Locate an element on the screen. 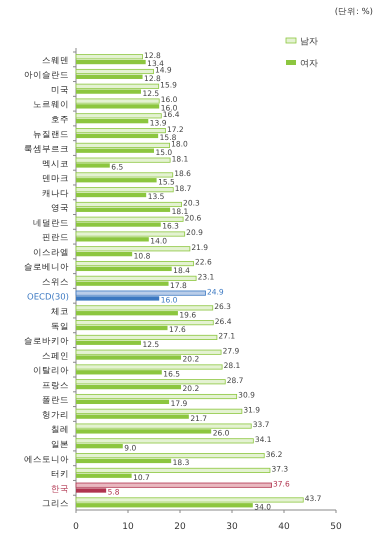 The image size is (381, 555). x-tick-label: 50 is located at coordinates (336, 527).